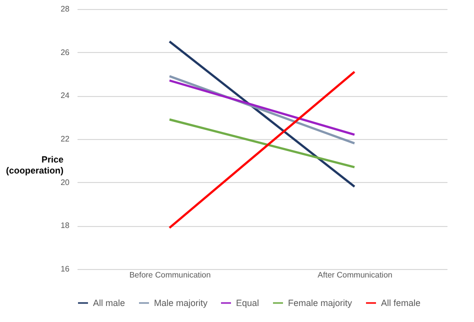 This screenshot has width=474, height=322. I want to click on y-tick-label: 20, so click(65, 182).